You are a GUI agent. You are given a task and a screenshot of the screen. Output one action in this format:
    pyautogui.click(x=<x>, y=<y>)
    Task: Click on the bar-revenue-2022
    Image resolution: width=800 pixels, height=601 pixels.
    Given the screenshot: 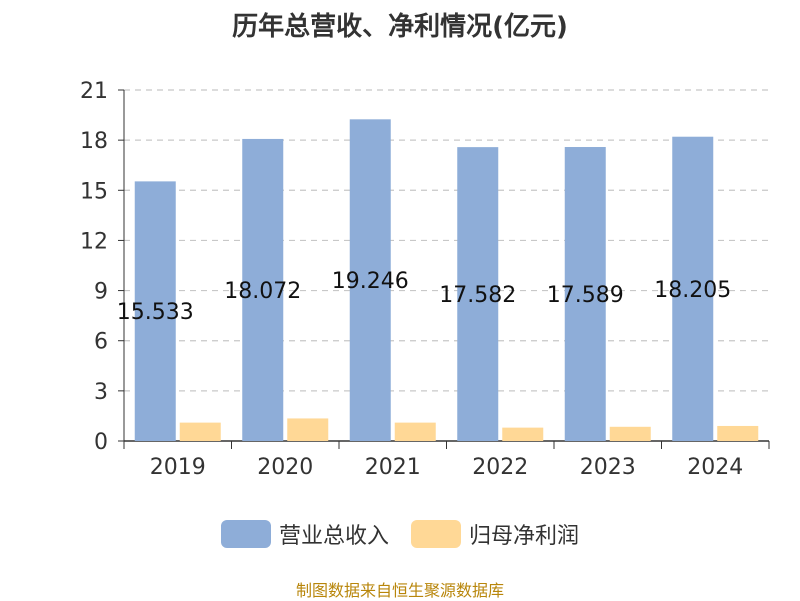 What is the action you would take?
    pyautogui.click(x=478, y=294)
    